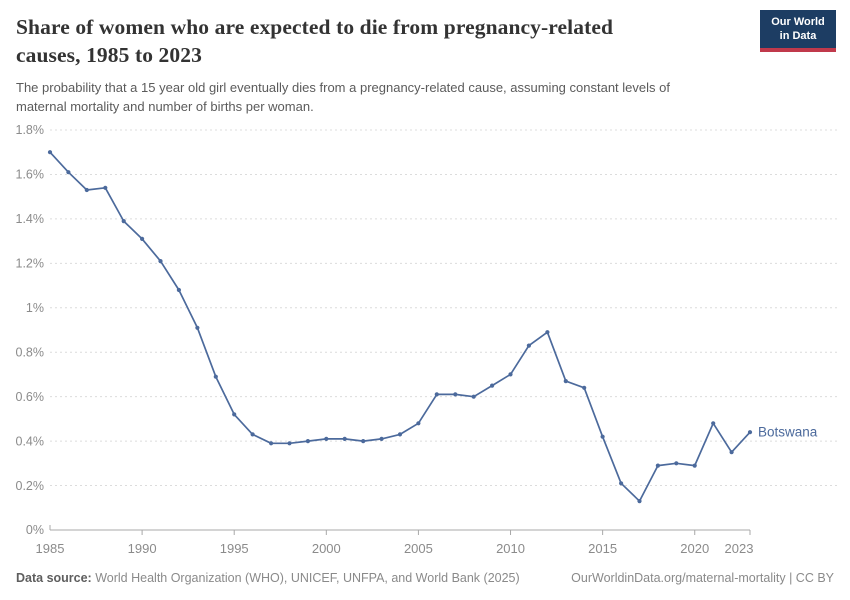  What do you see at coordinates (363, 441) in the screenshot?
I see `data-point-2002` at bounding box center [363, 441].